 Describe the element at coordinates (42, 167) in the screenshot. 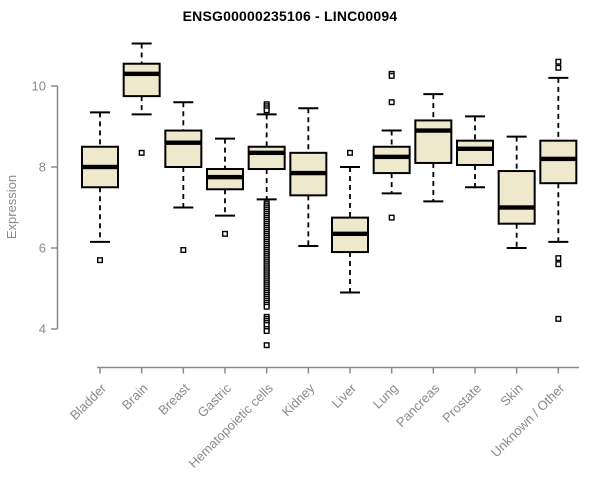

I see `y-tick-label: 8` at that location.